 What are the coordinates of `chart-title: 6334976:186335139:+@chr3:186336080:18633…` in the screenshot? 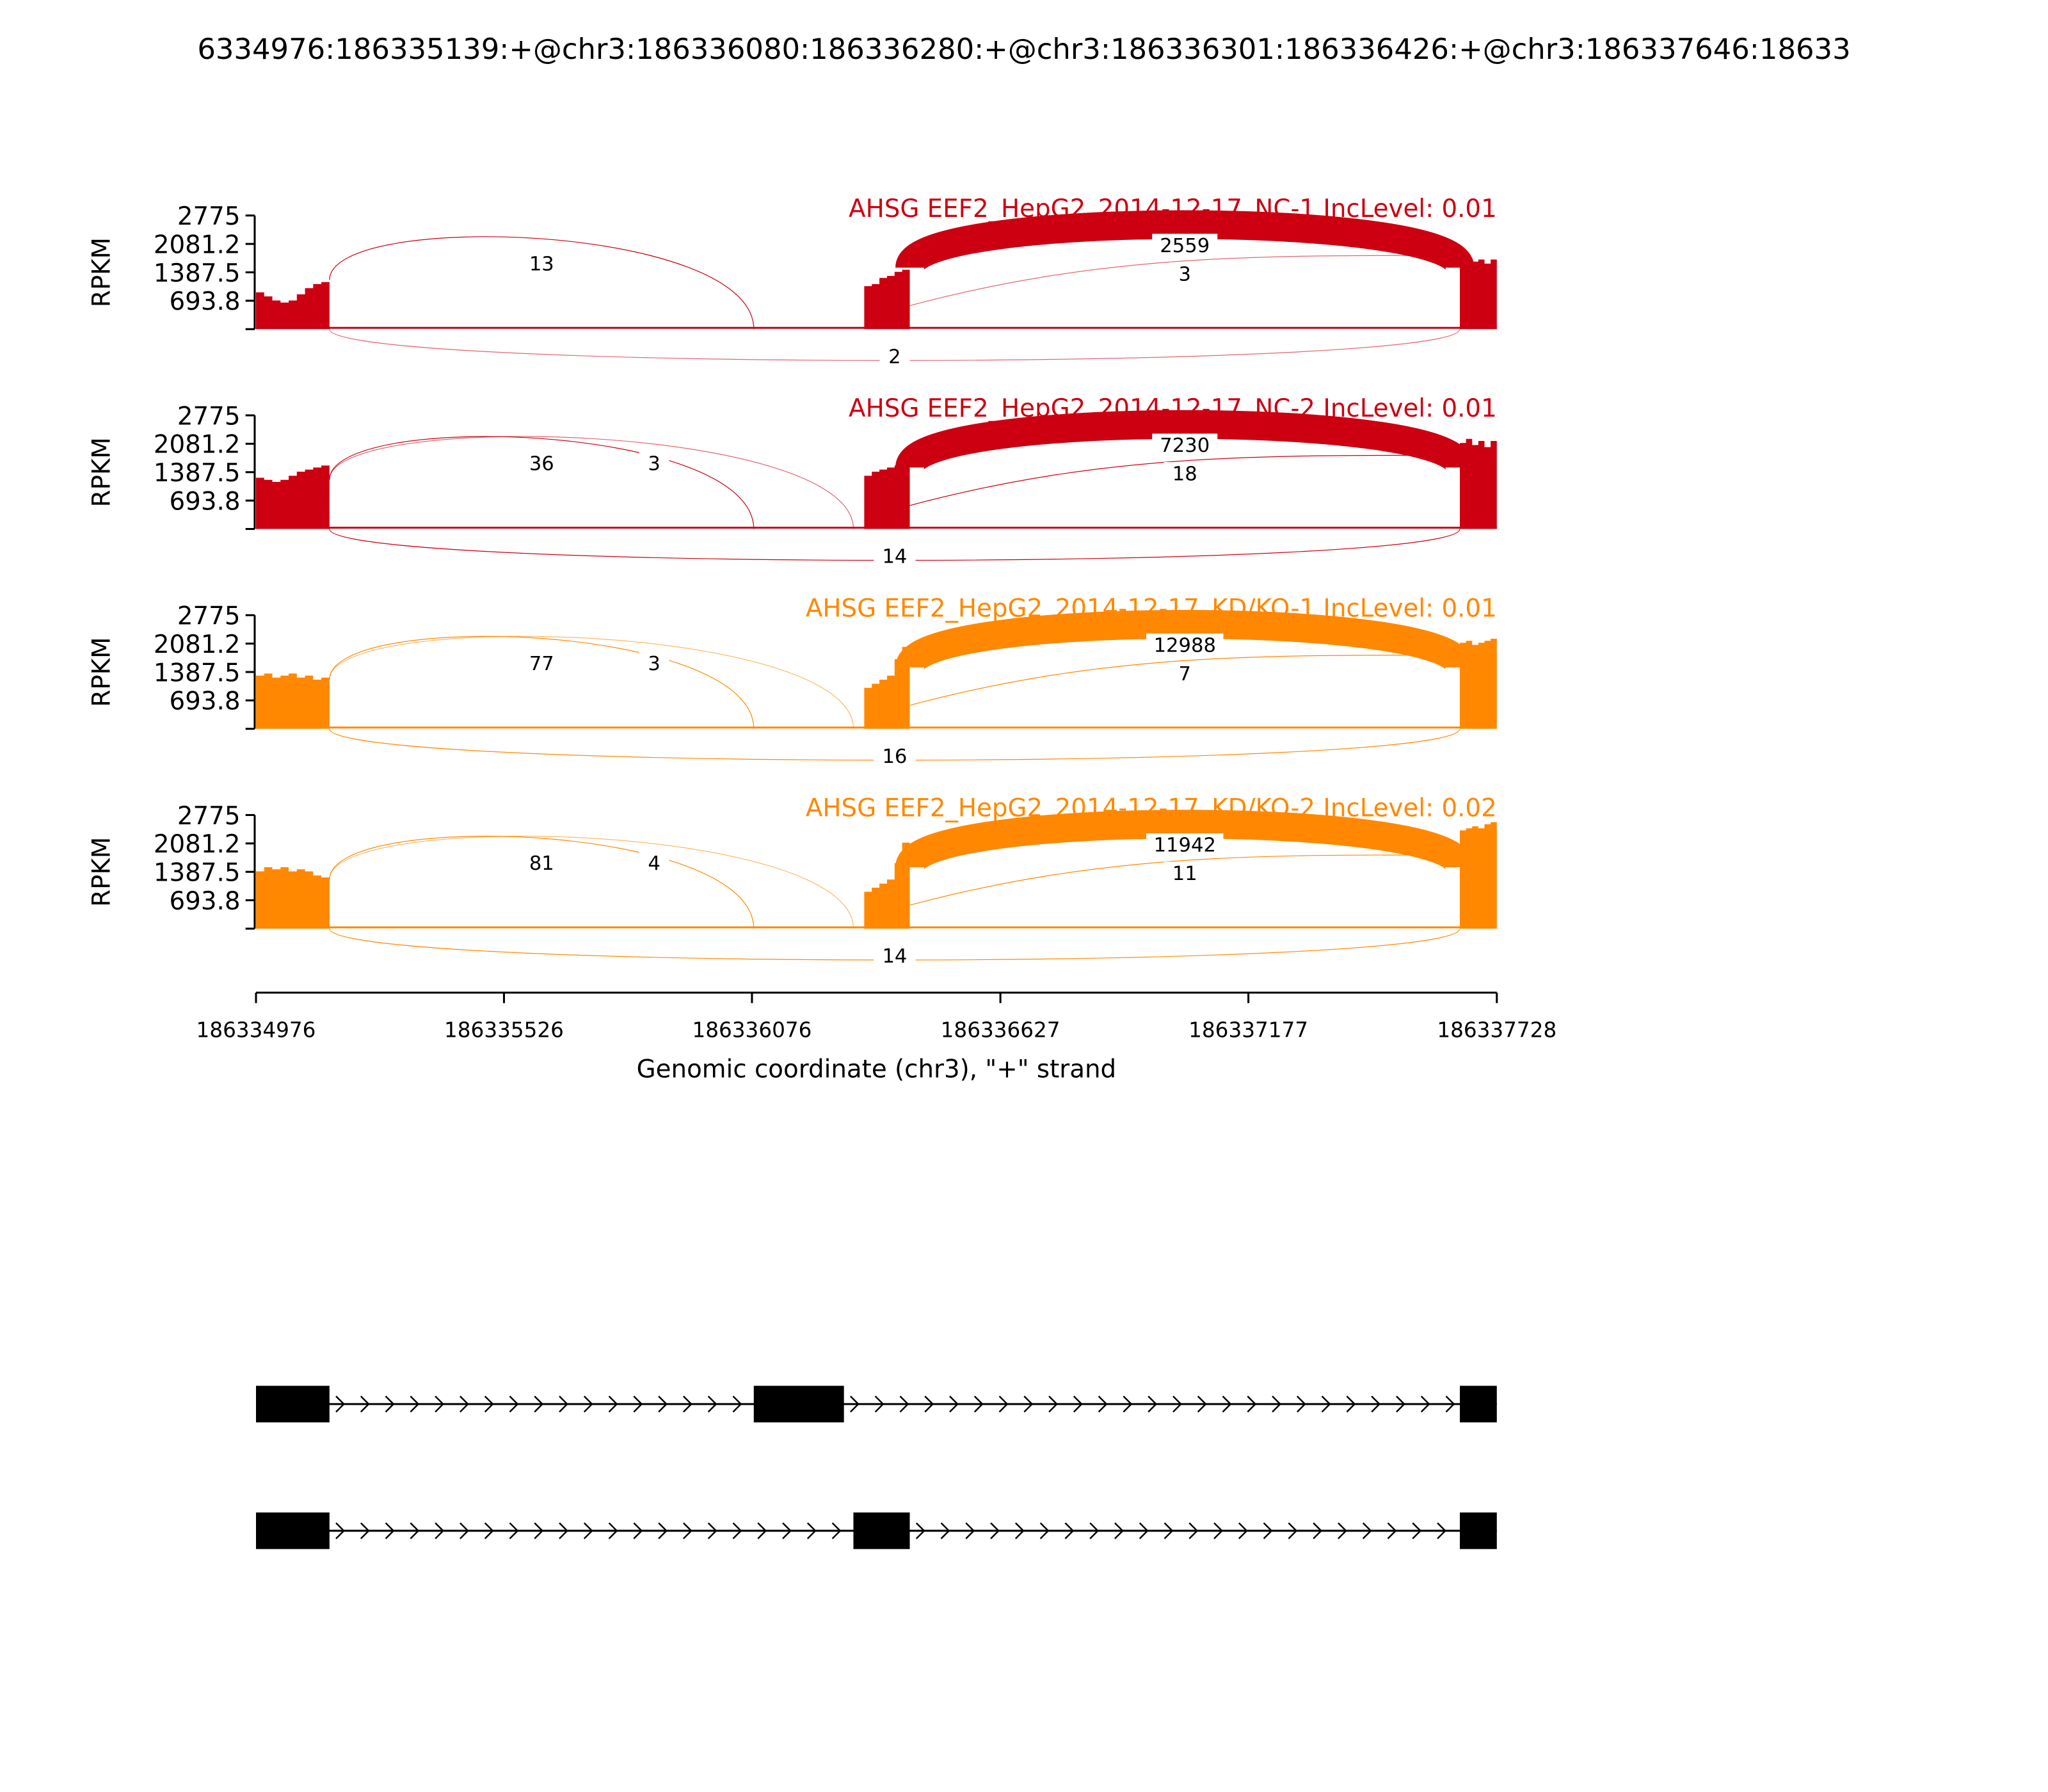 It's located at (1023, 49).